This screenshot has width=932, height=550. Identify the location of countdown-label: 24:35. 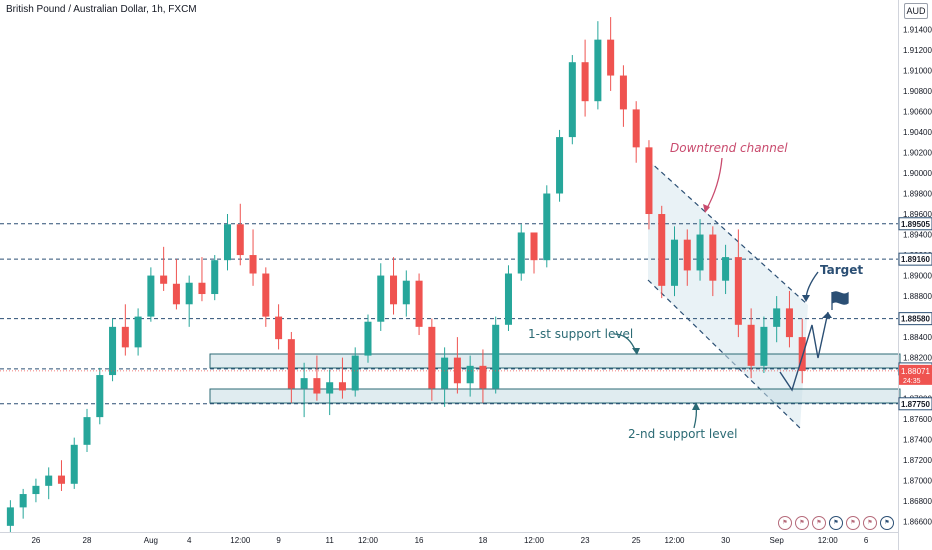
(912, 381).